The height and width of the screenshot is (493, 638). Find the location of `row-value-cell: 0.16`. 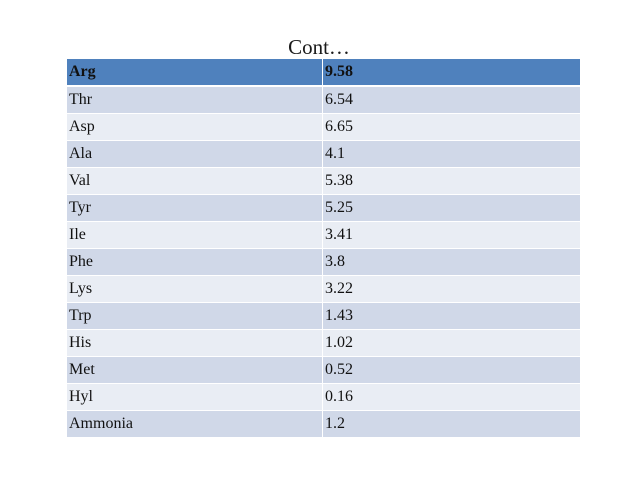

row-value-cell: 0.16 is located at coordinates (451, 397).